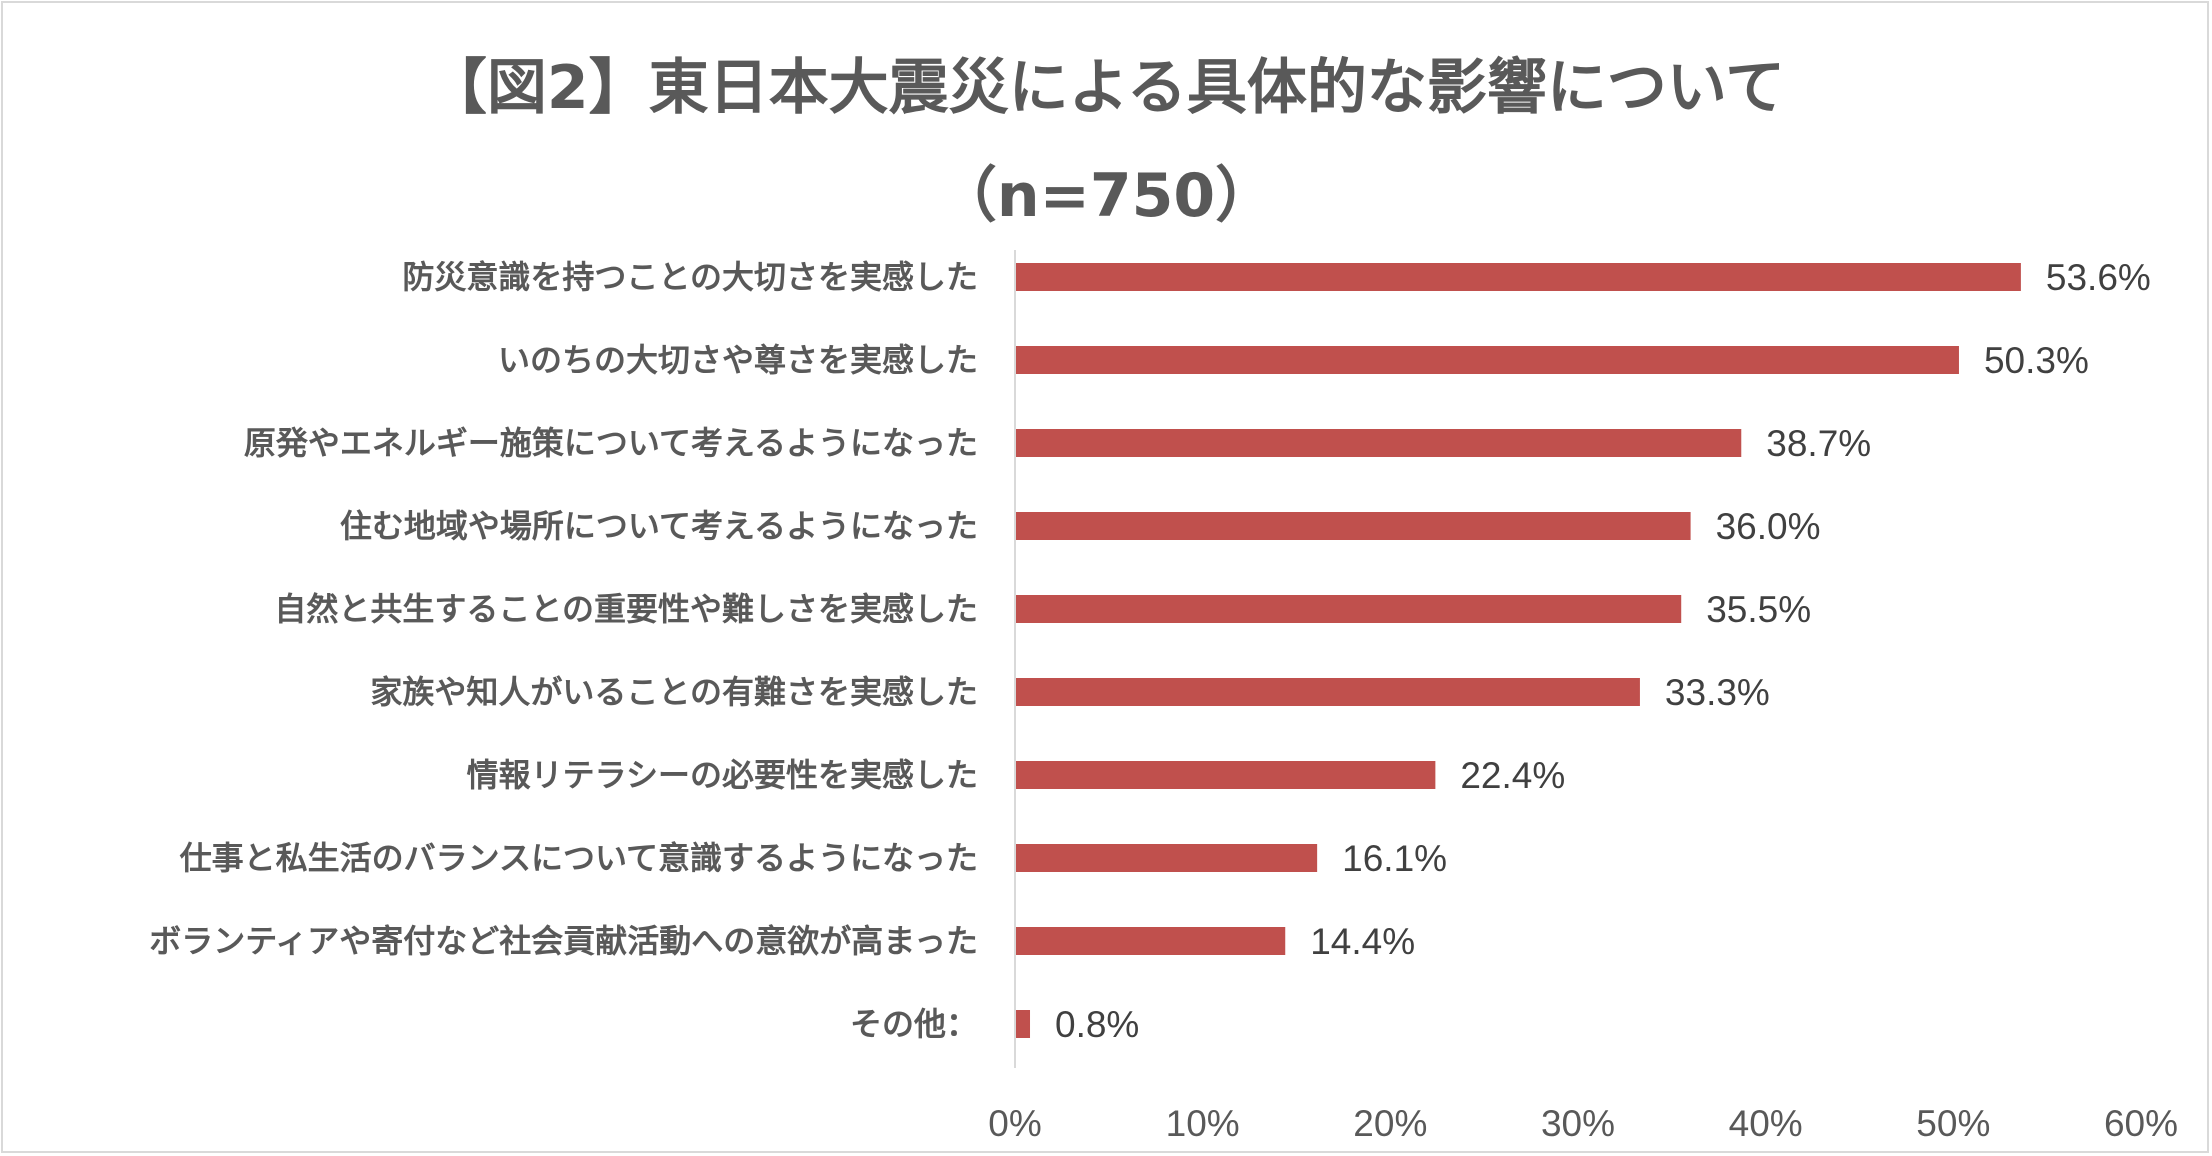  I want to click on x-tick-label: 30%, so click(1578, 1123).